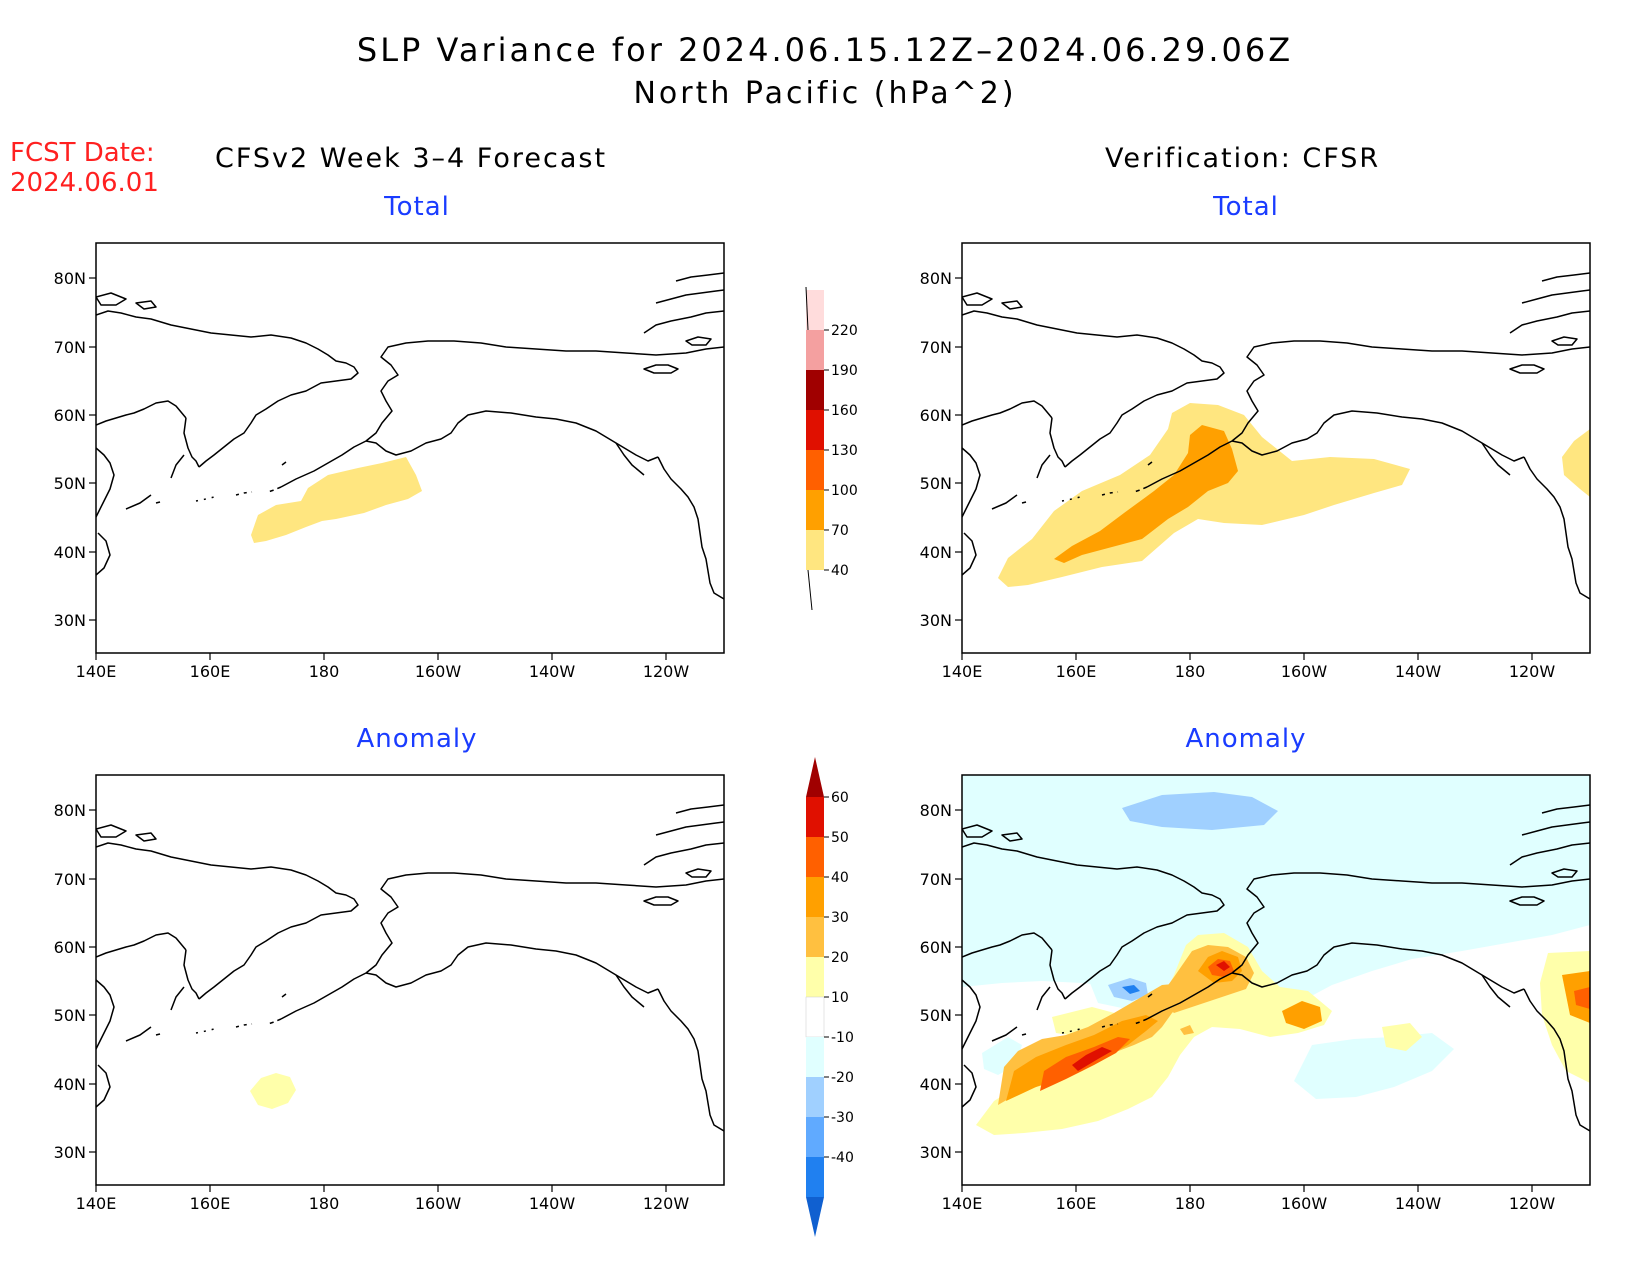 The image size is (1650, 1275). Describe the element at coordinates (1276, 980) in the screenshot. I see `map-panel-verification-anomaly` at that location.